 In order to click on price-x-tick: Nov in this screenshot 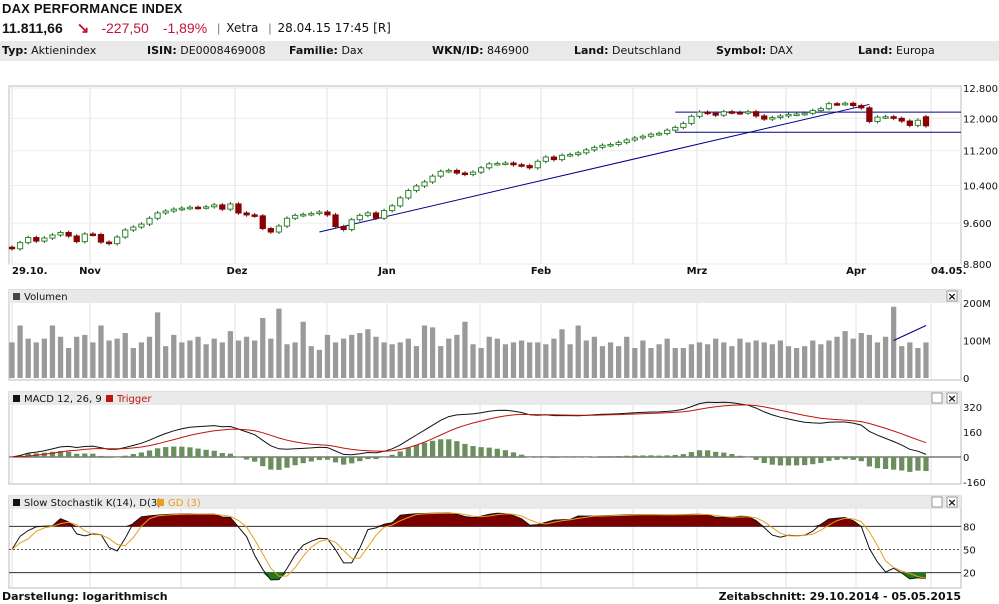, I will do `click(90, 271)`.